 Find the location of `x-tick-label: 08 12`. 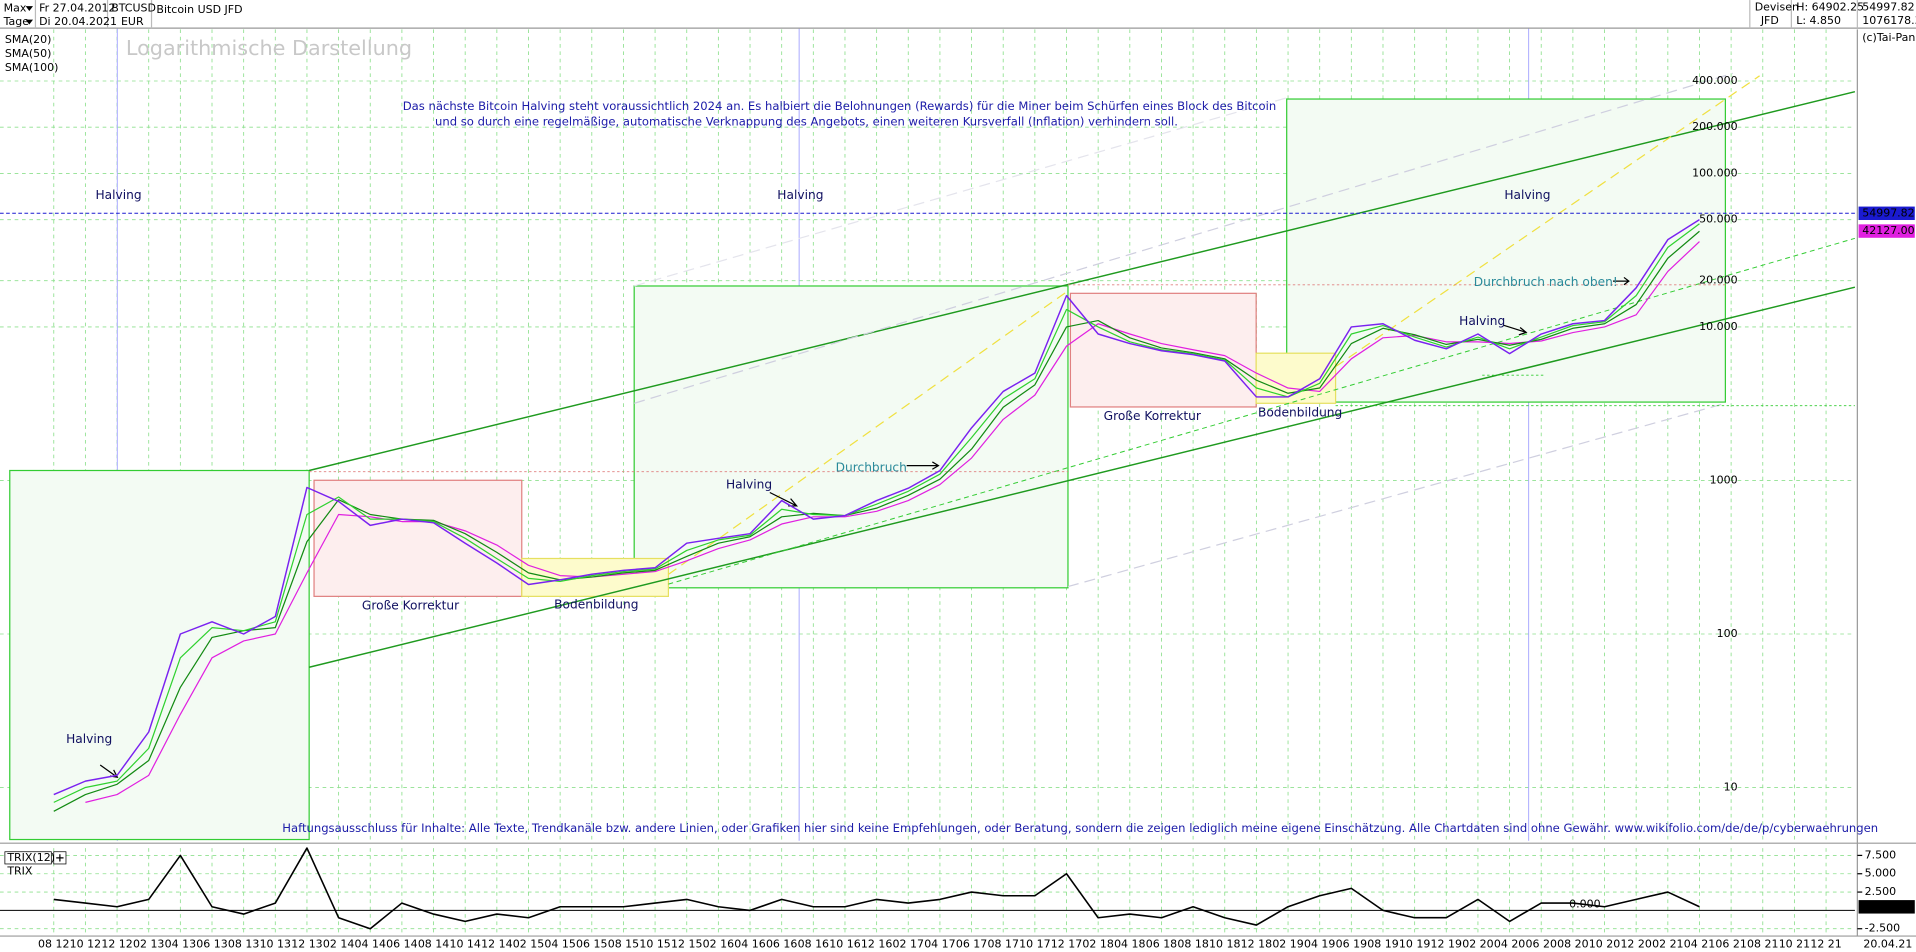

x-tick-label: 08 12 is located at coordinates (53, 944).